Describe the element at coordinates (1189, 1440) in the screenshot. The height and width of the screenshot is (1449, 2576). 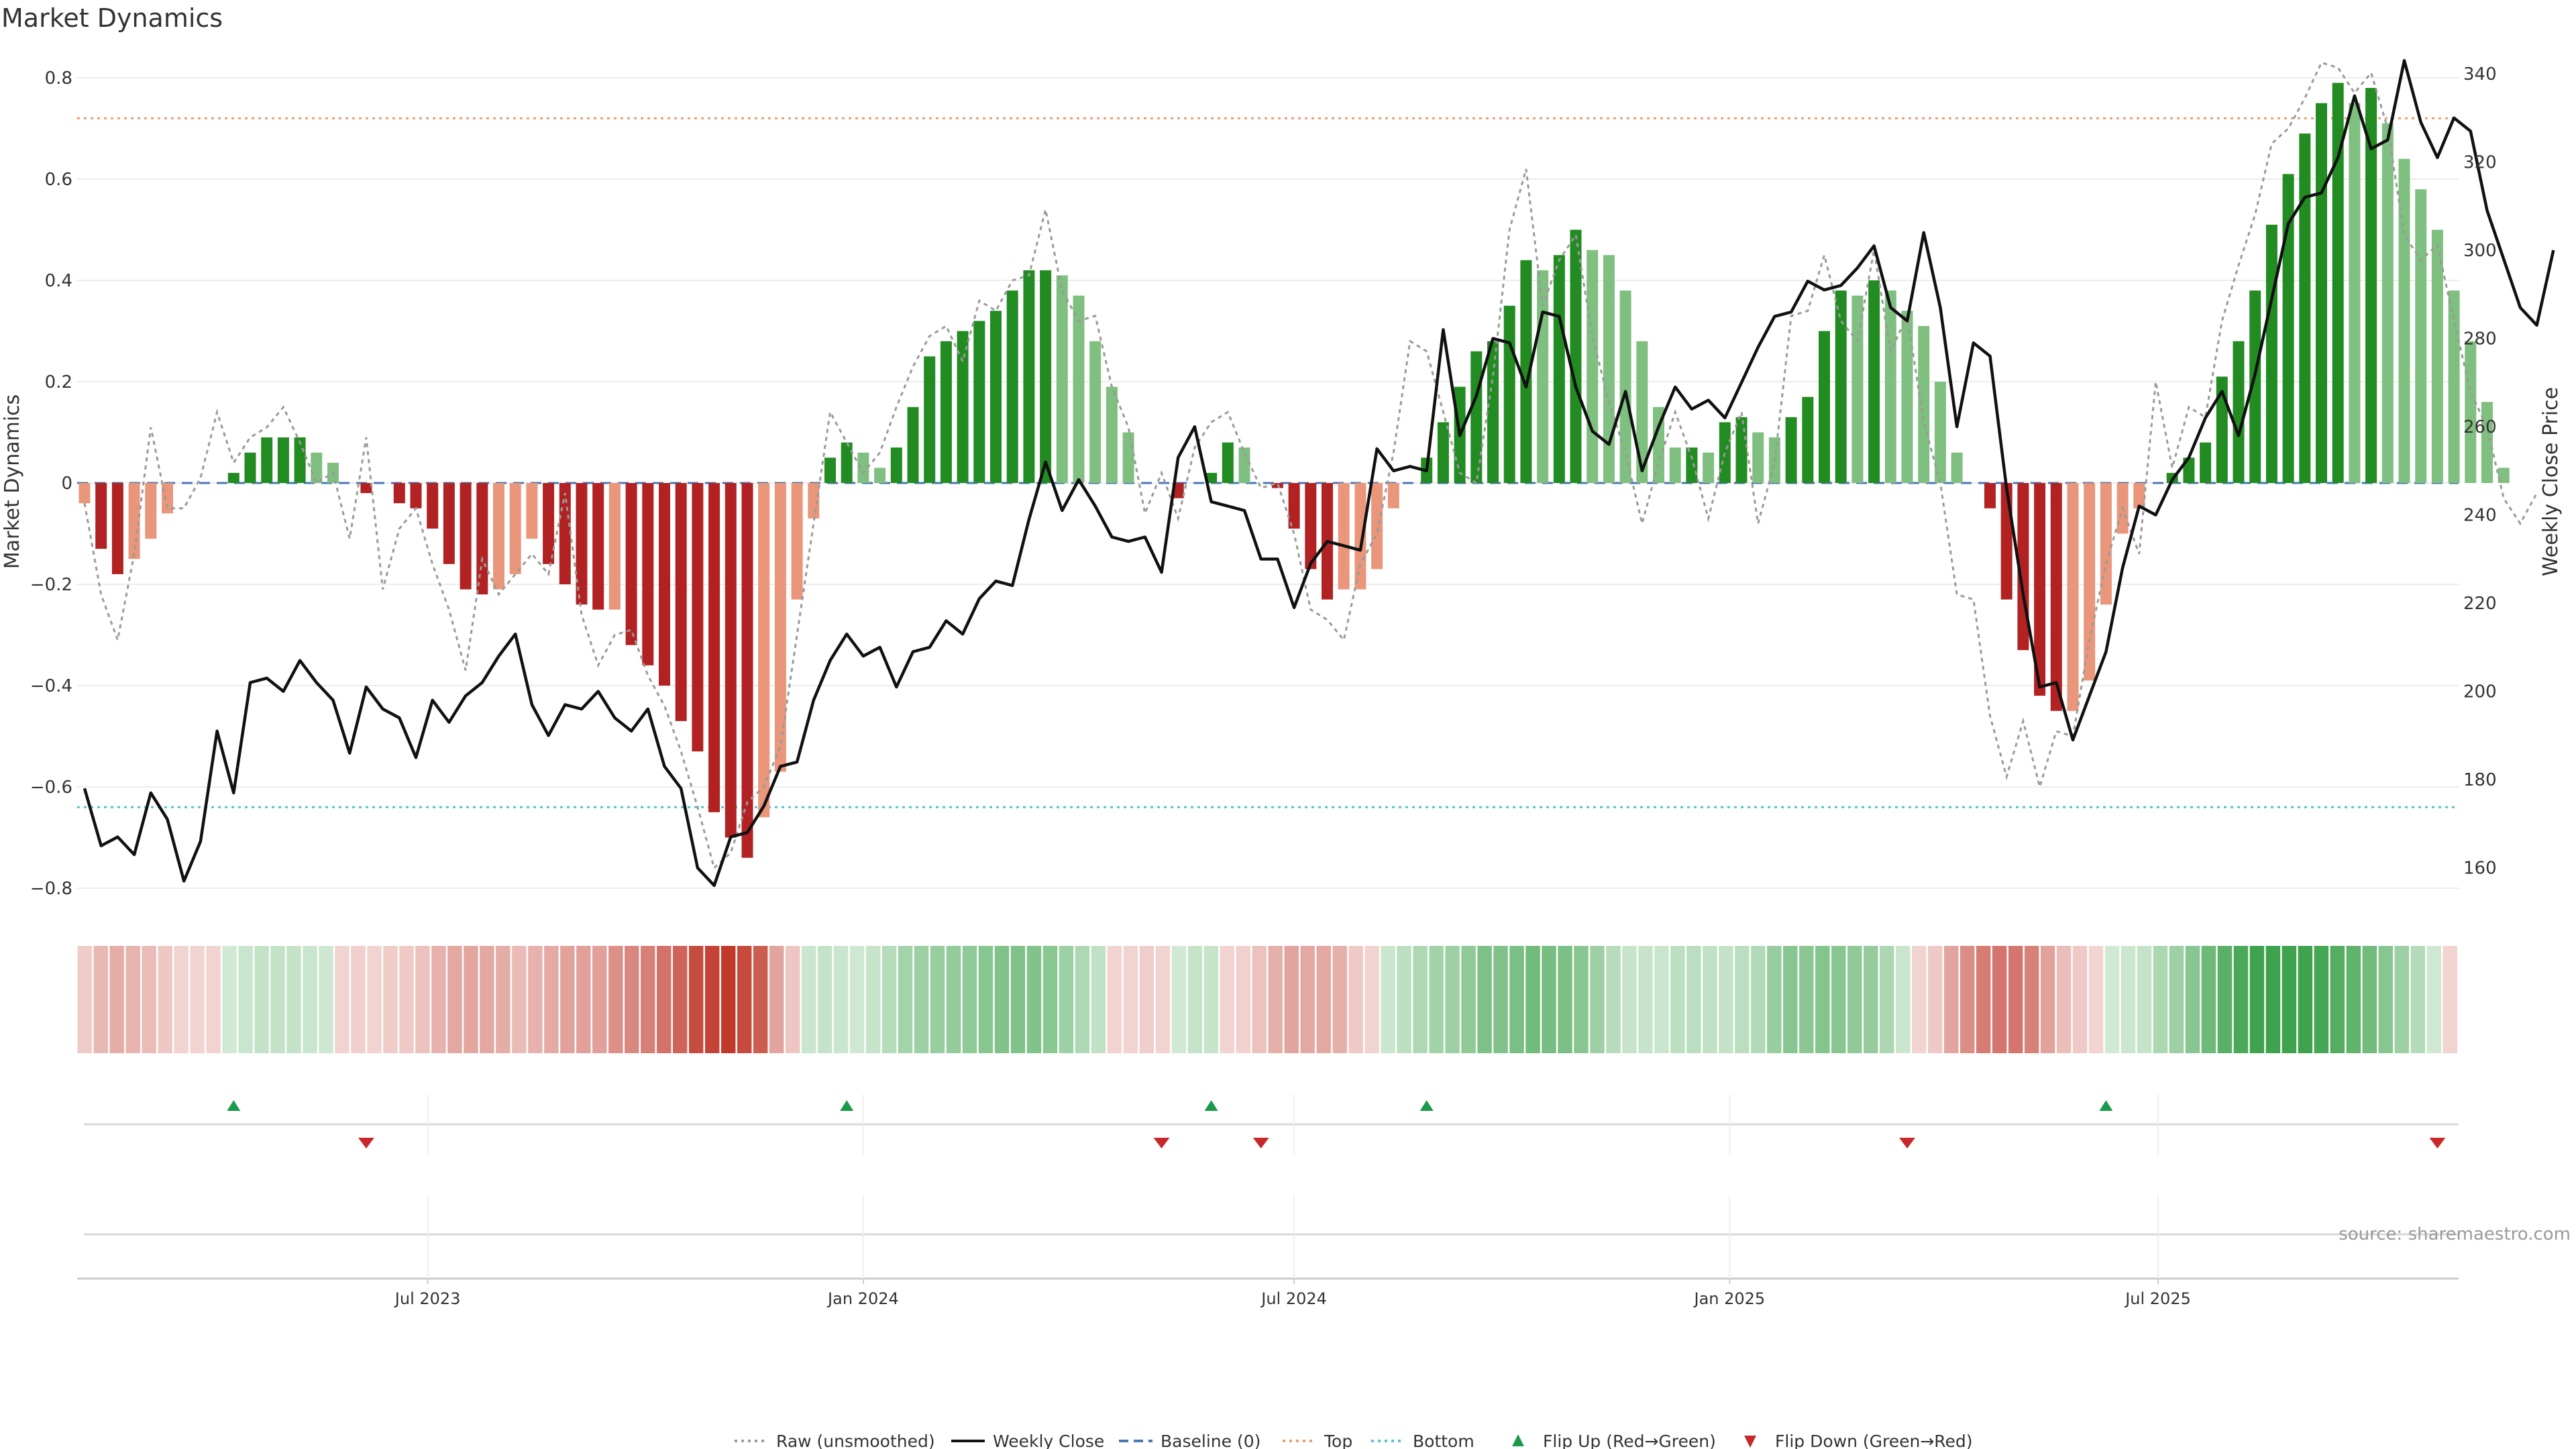
I see `legend-item: Baseline (0)` at that location.